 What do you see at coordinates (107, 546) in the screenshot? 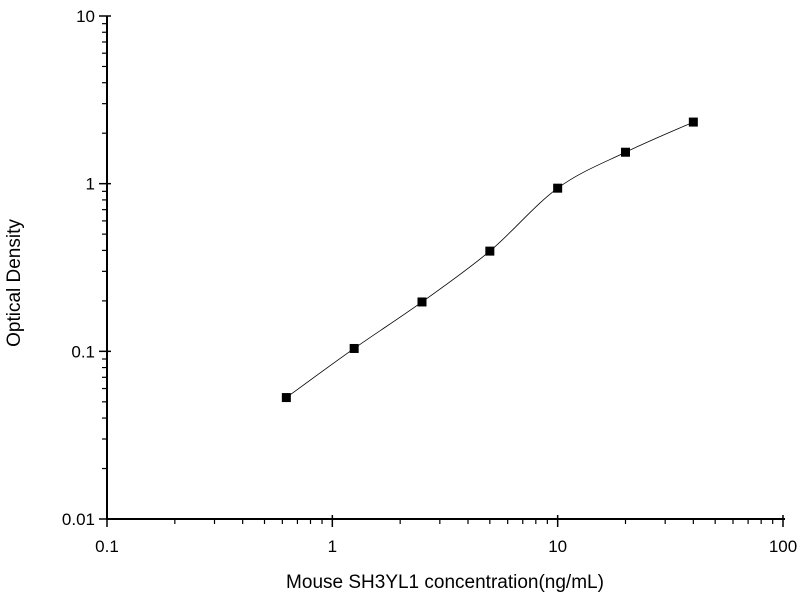
I see `x-tick-label: 0.1` at bounding box center [107, 546].